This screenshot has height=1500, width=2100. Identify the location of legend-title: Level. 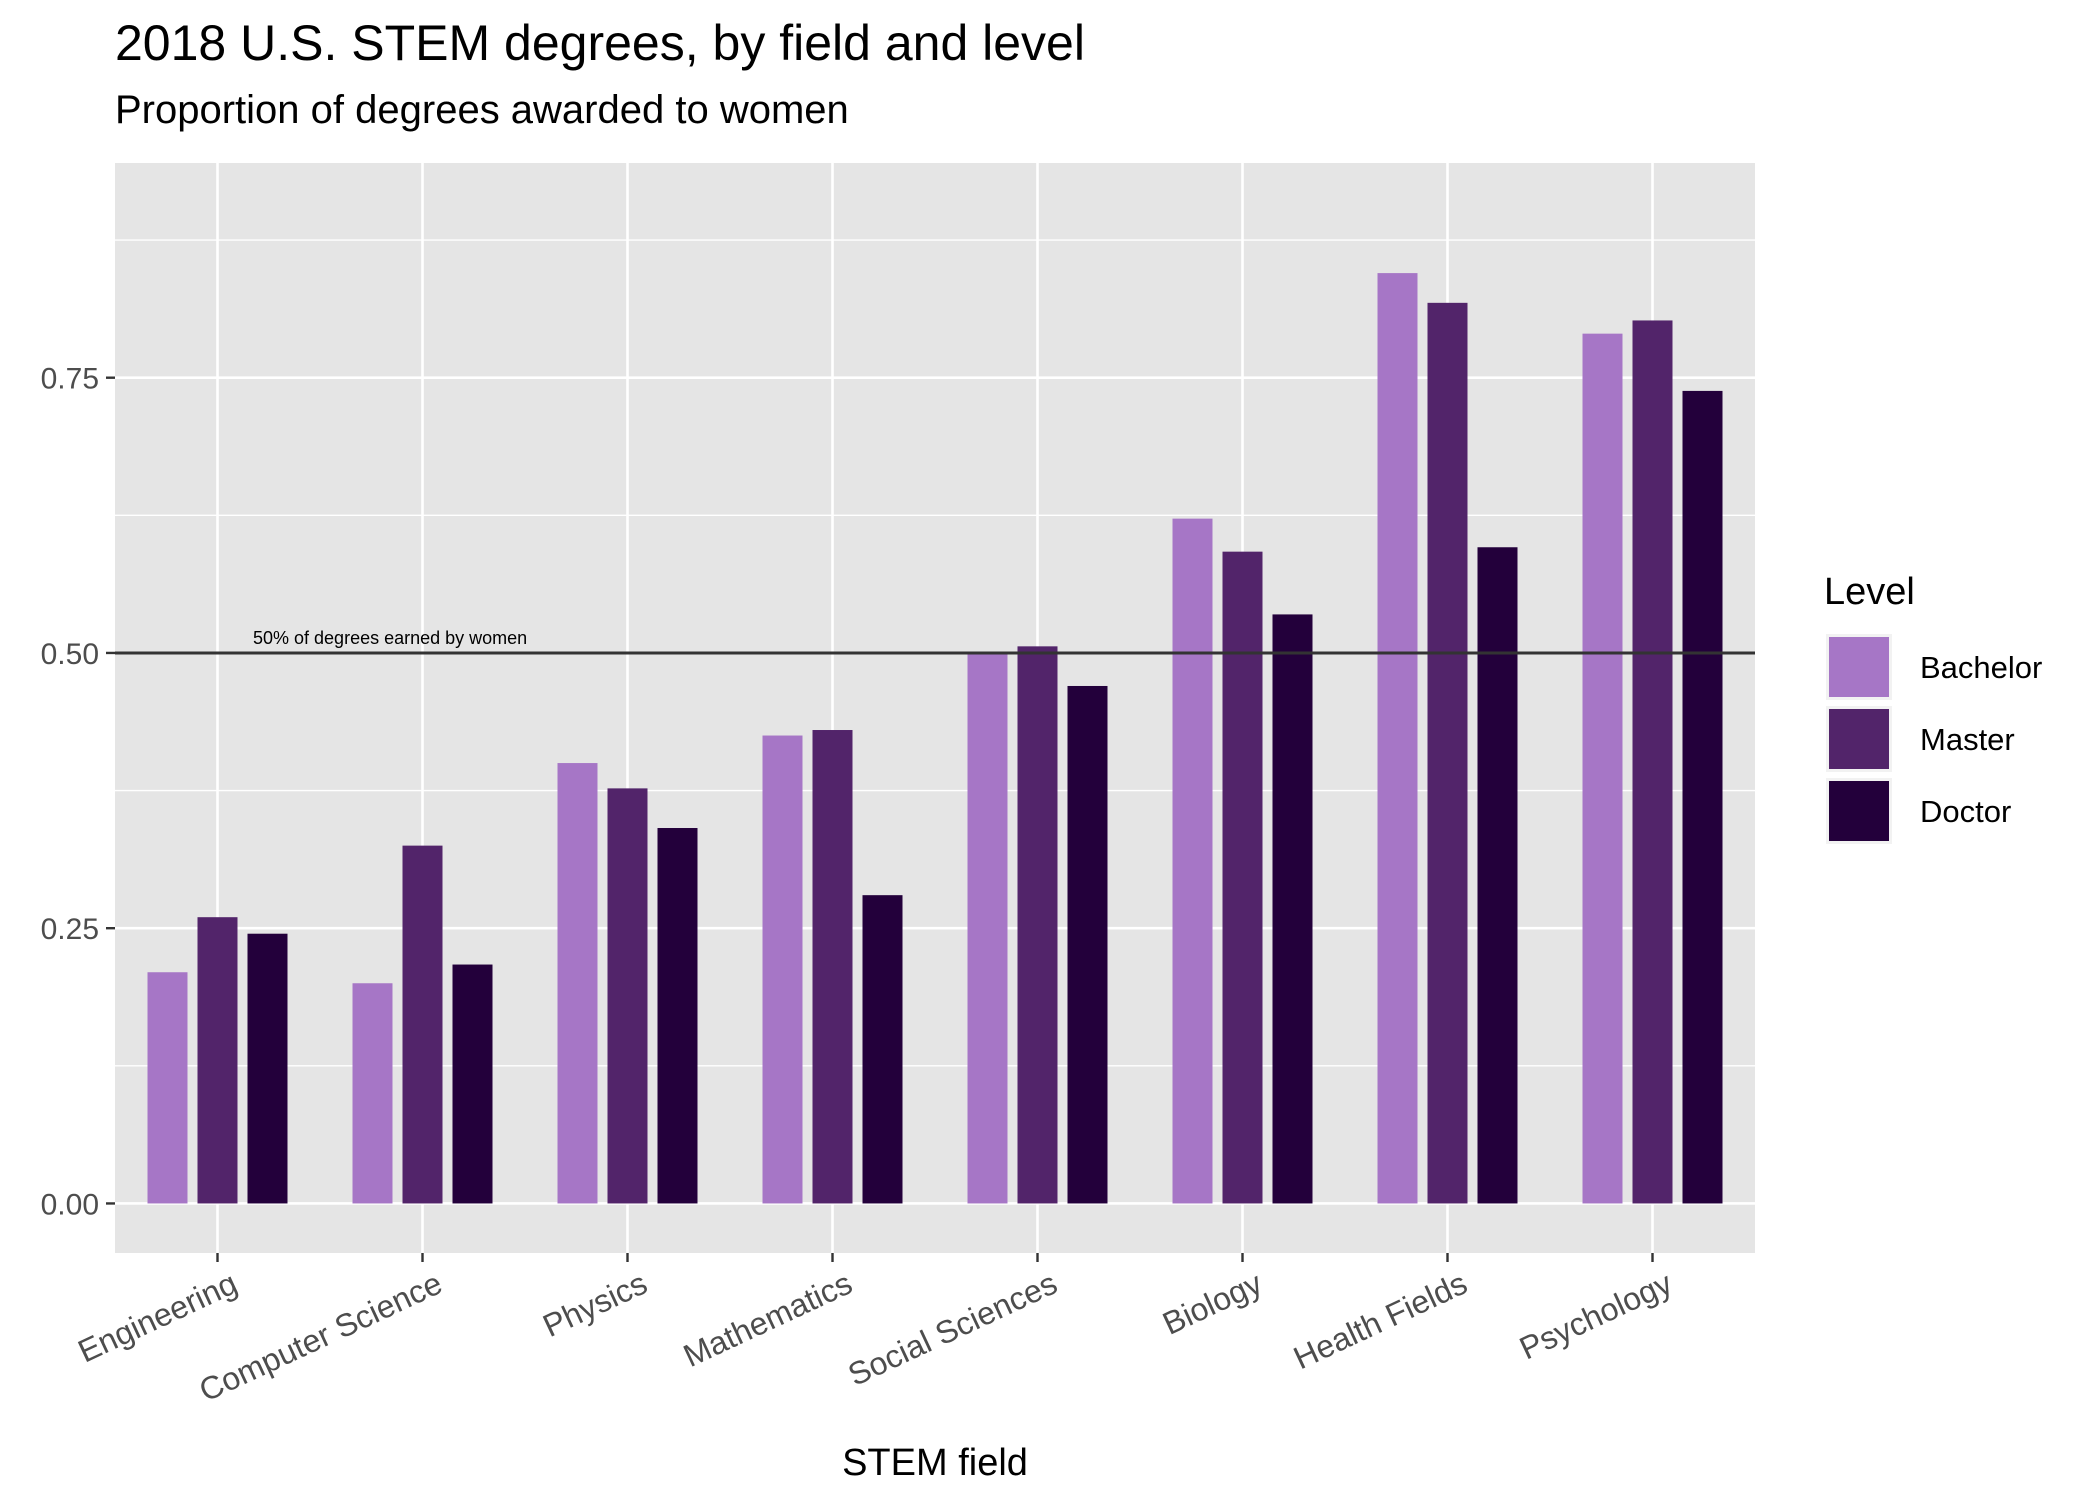
(1869, 592).